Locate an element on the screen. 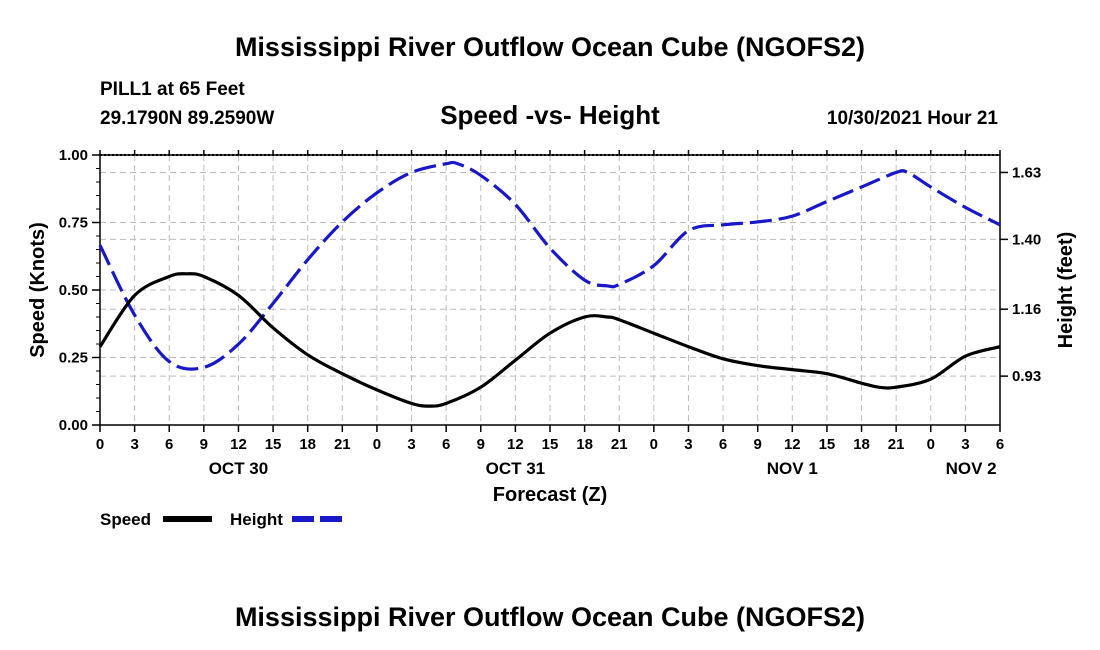  left-tick-label: 0.75 is located at coordinates (73, 223).